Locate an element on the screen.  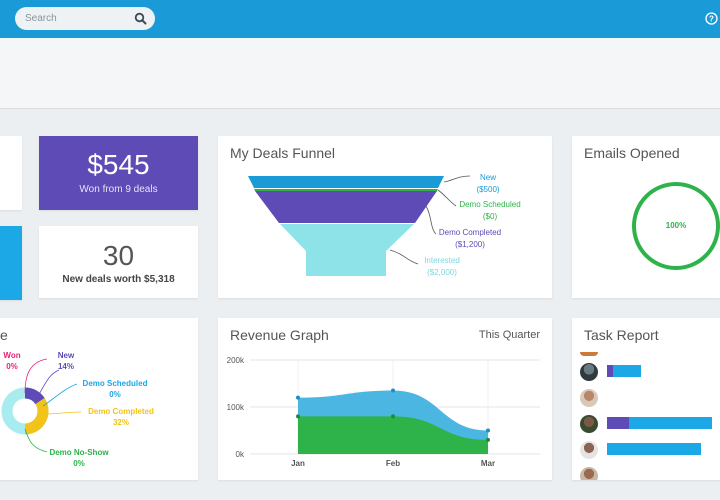
deals-funnel-title: My Deals Funnel is located at coordinates (283, 153).